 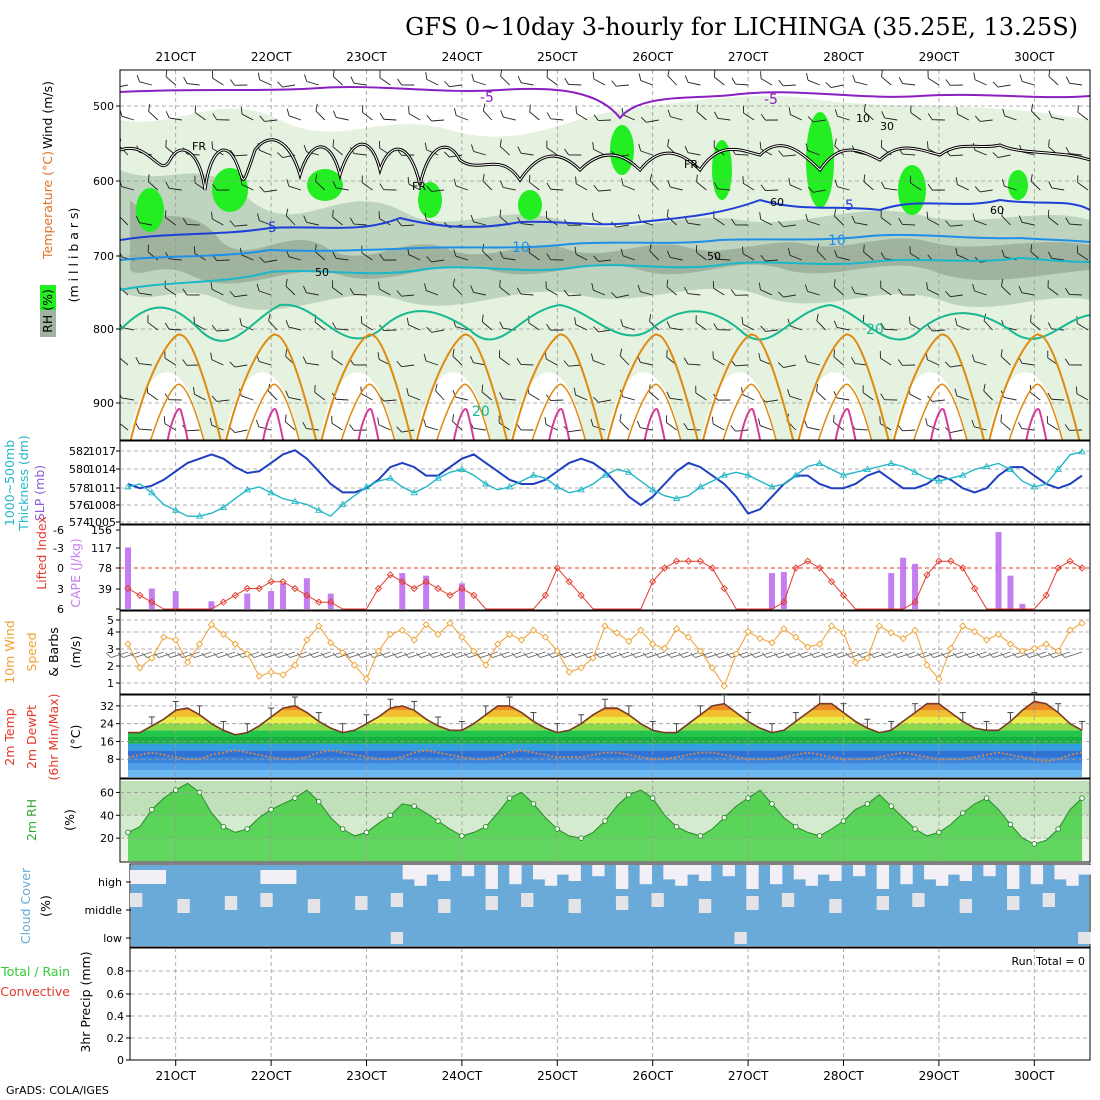 What do you see at coordinates (25, 905) in the screenshot?
I see `cloud-axis-label: Cloud Cover` at bounding box center [25, 905].